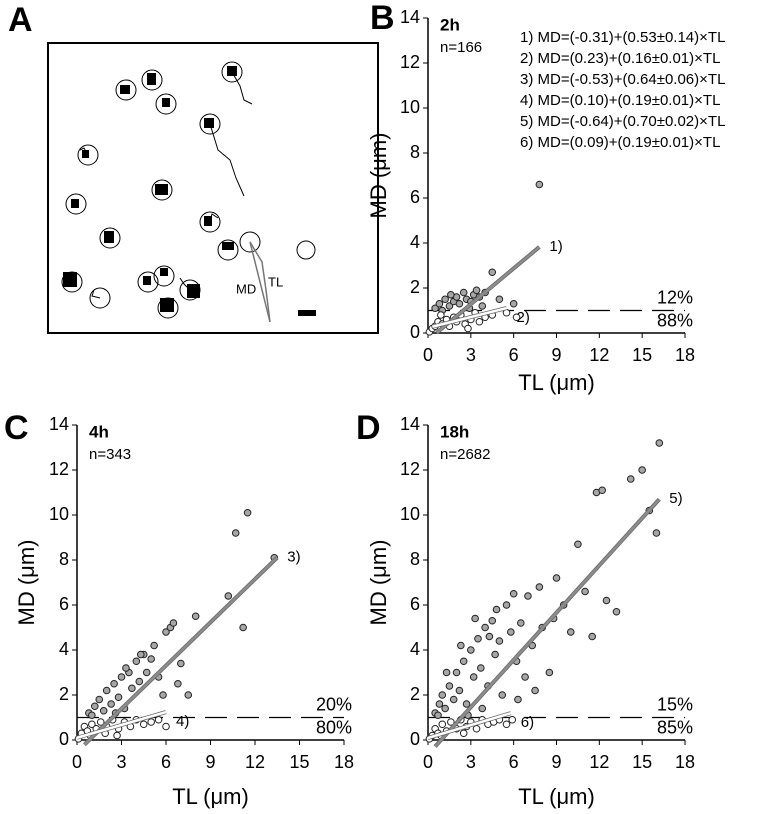 This screenshot has width=775, height=814. What do you see at coordinates (382, 18) in the screenshot?
I see `panel-label: B` at bounding box center [382, 18].